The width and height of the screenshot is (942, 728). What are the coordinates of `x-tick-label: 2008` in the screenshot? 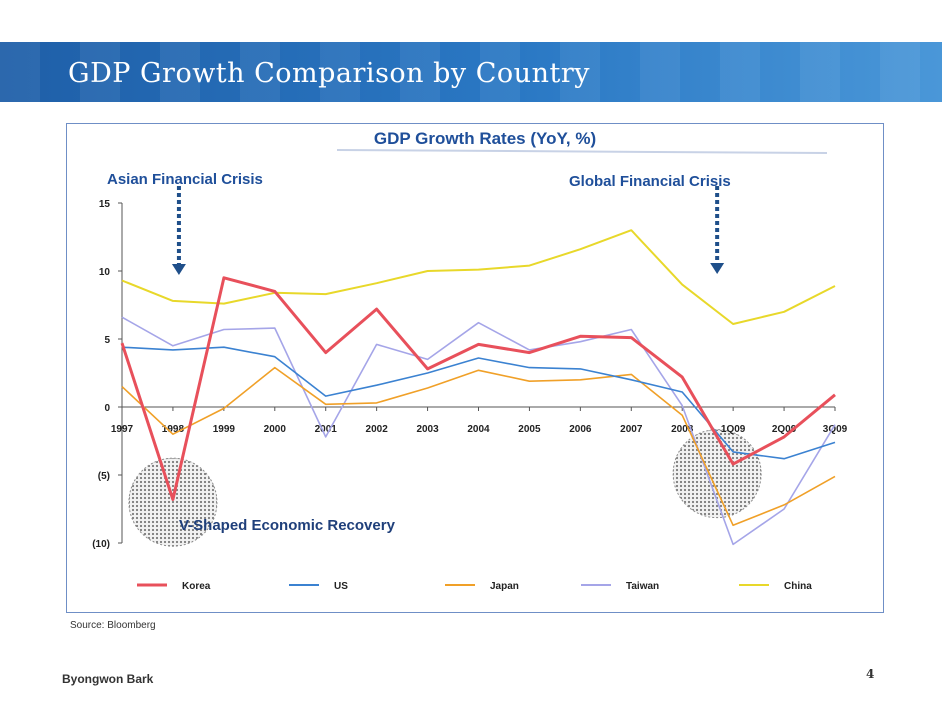 It's located at (682, 429).